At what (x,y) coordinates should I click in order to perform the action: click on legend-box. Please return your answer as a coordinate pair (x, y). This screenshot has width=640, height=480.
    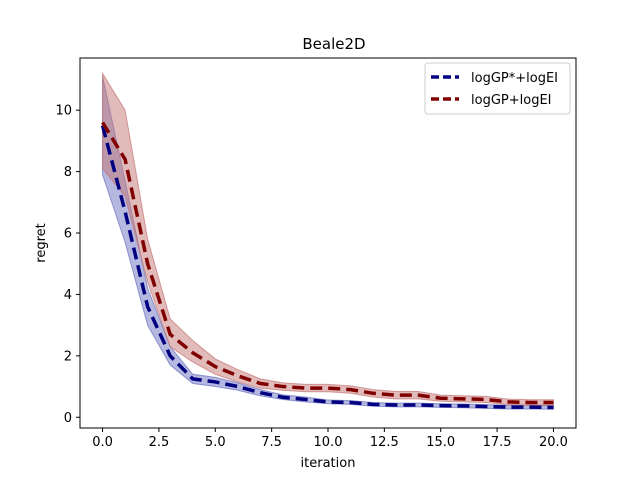
    Looking at the image, I should click on (497, 88).